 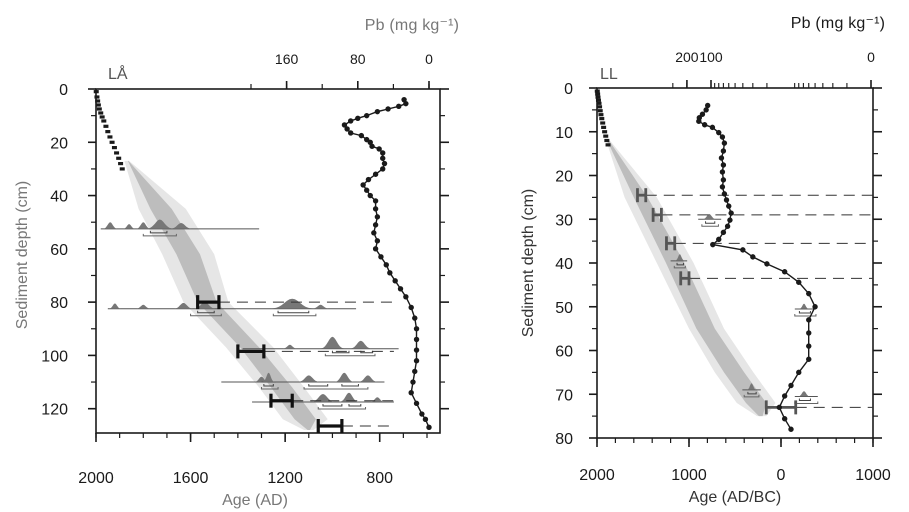 What do you see at coordinates (191, 478) in the screenshot?
I see `x-tick-label: 1600` at bounding box center [191, 478].